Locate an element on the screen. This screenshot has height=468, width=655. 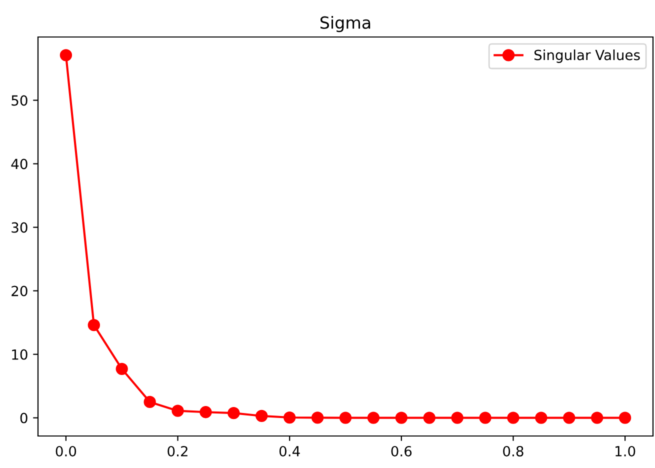
x-tick-label: 0.8 is located at coordinates (513, 451).